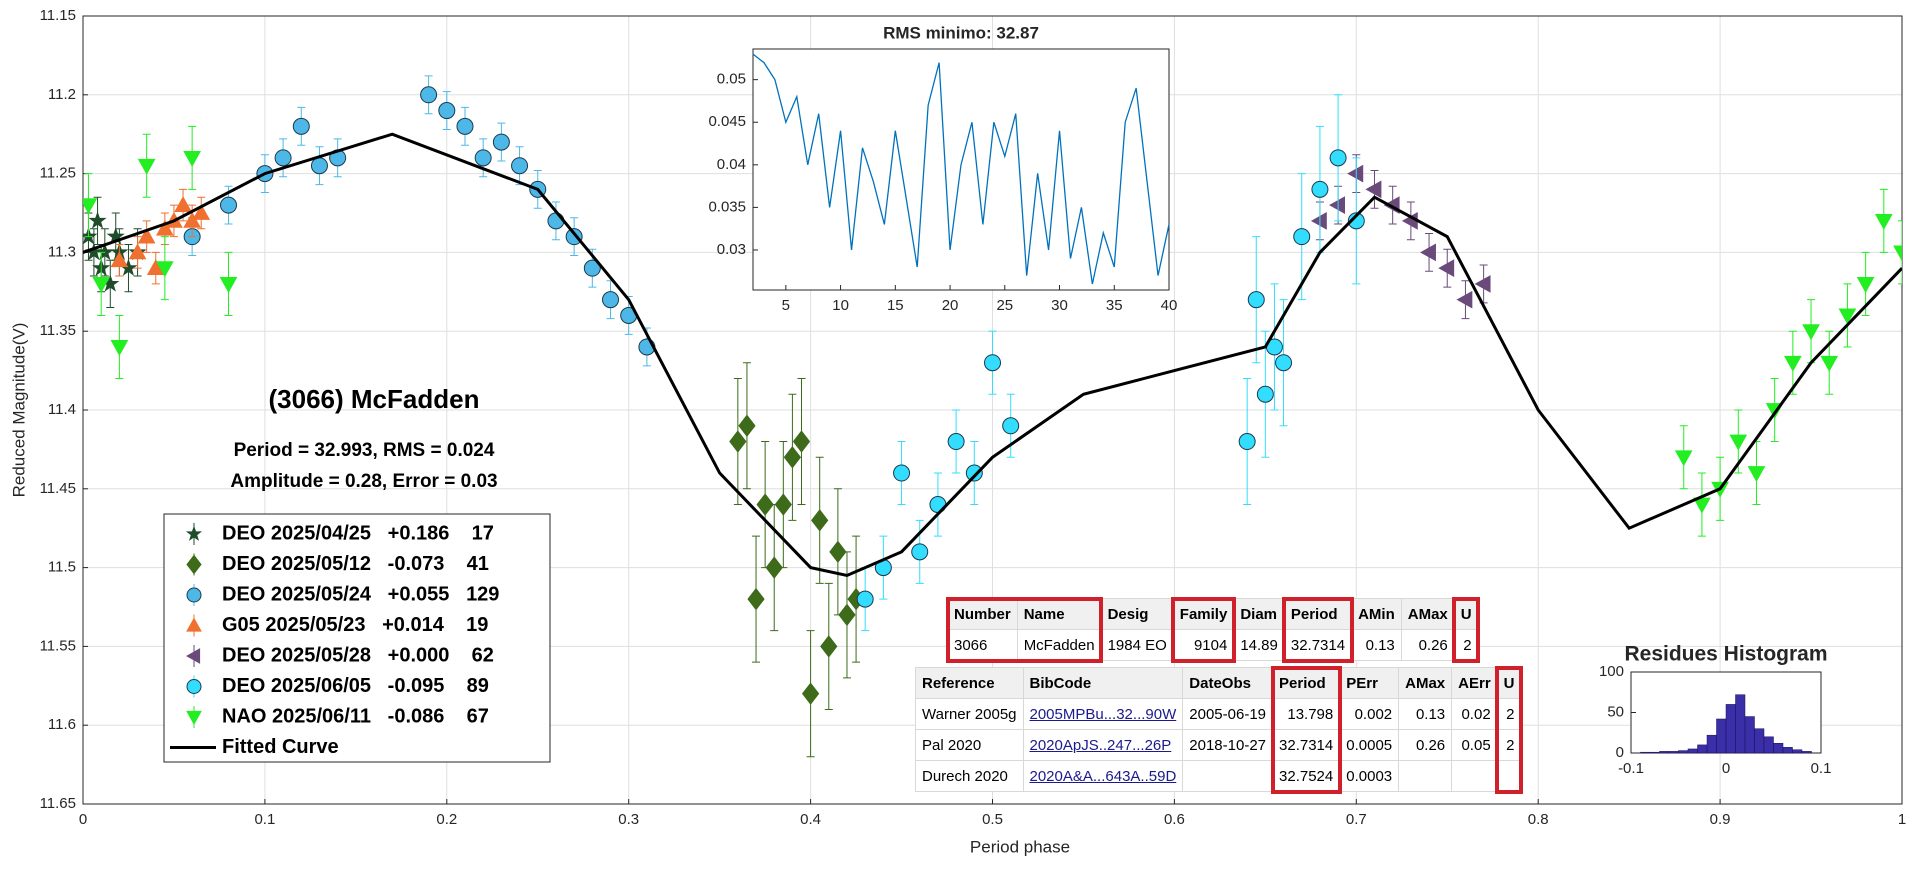 The image size is (1920, 884). I want to click on y-tick-label: 11.25, so click(58, 173).